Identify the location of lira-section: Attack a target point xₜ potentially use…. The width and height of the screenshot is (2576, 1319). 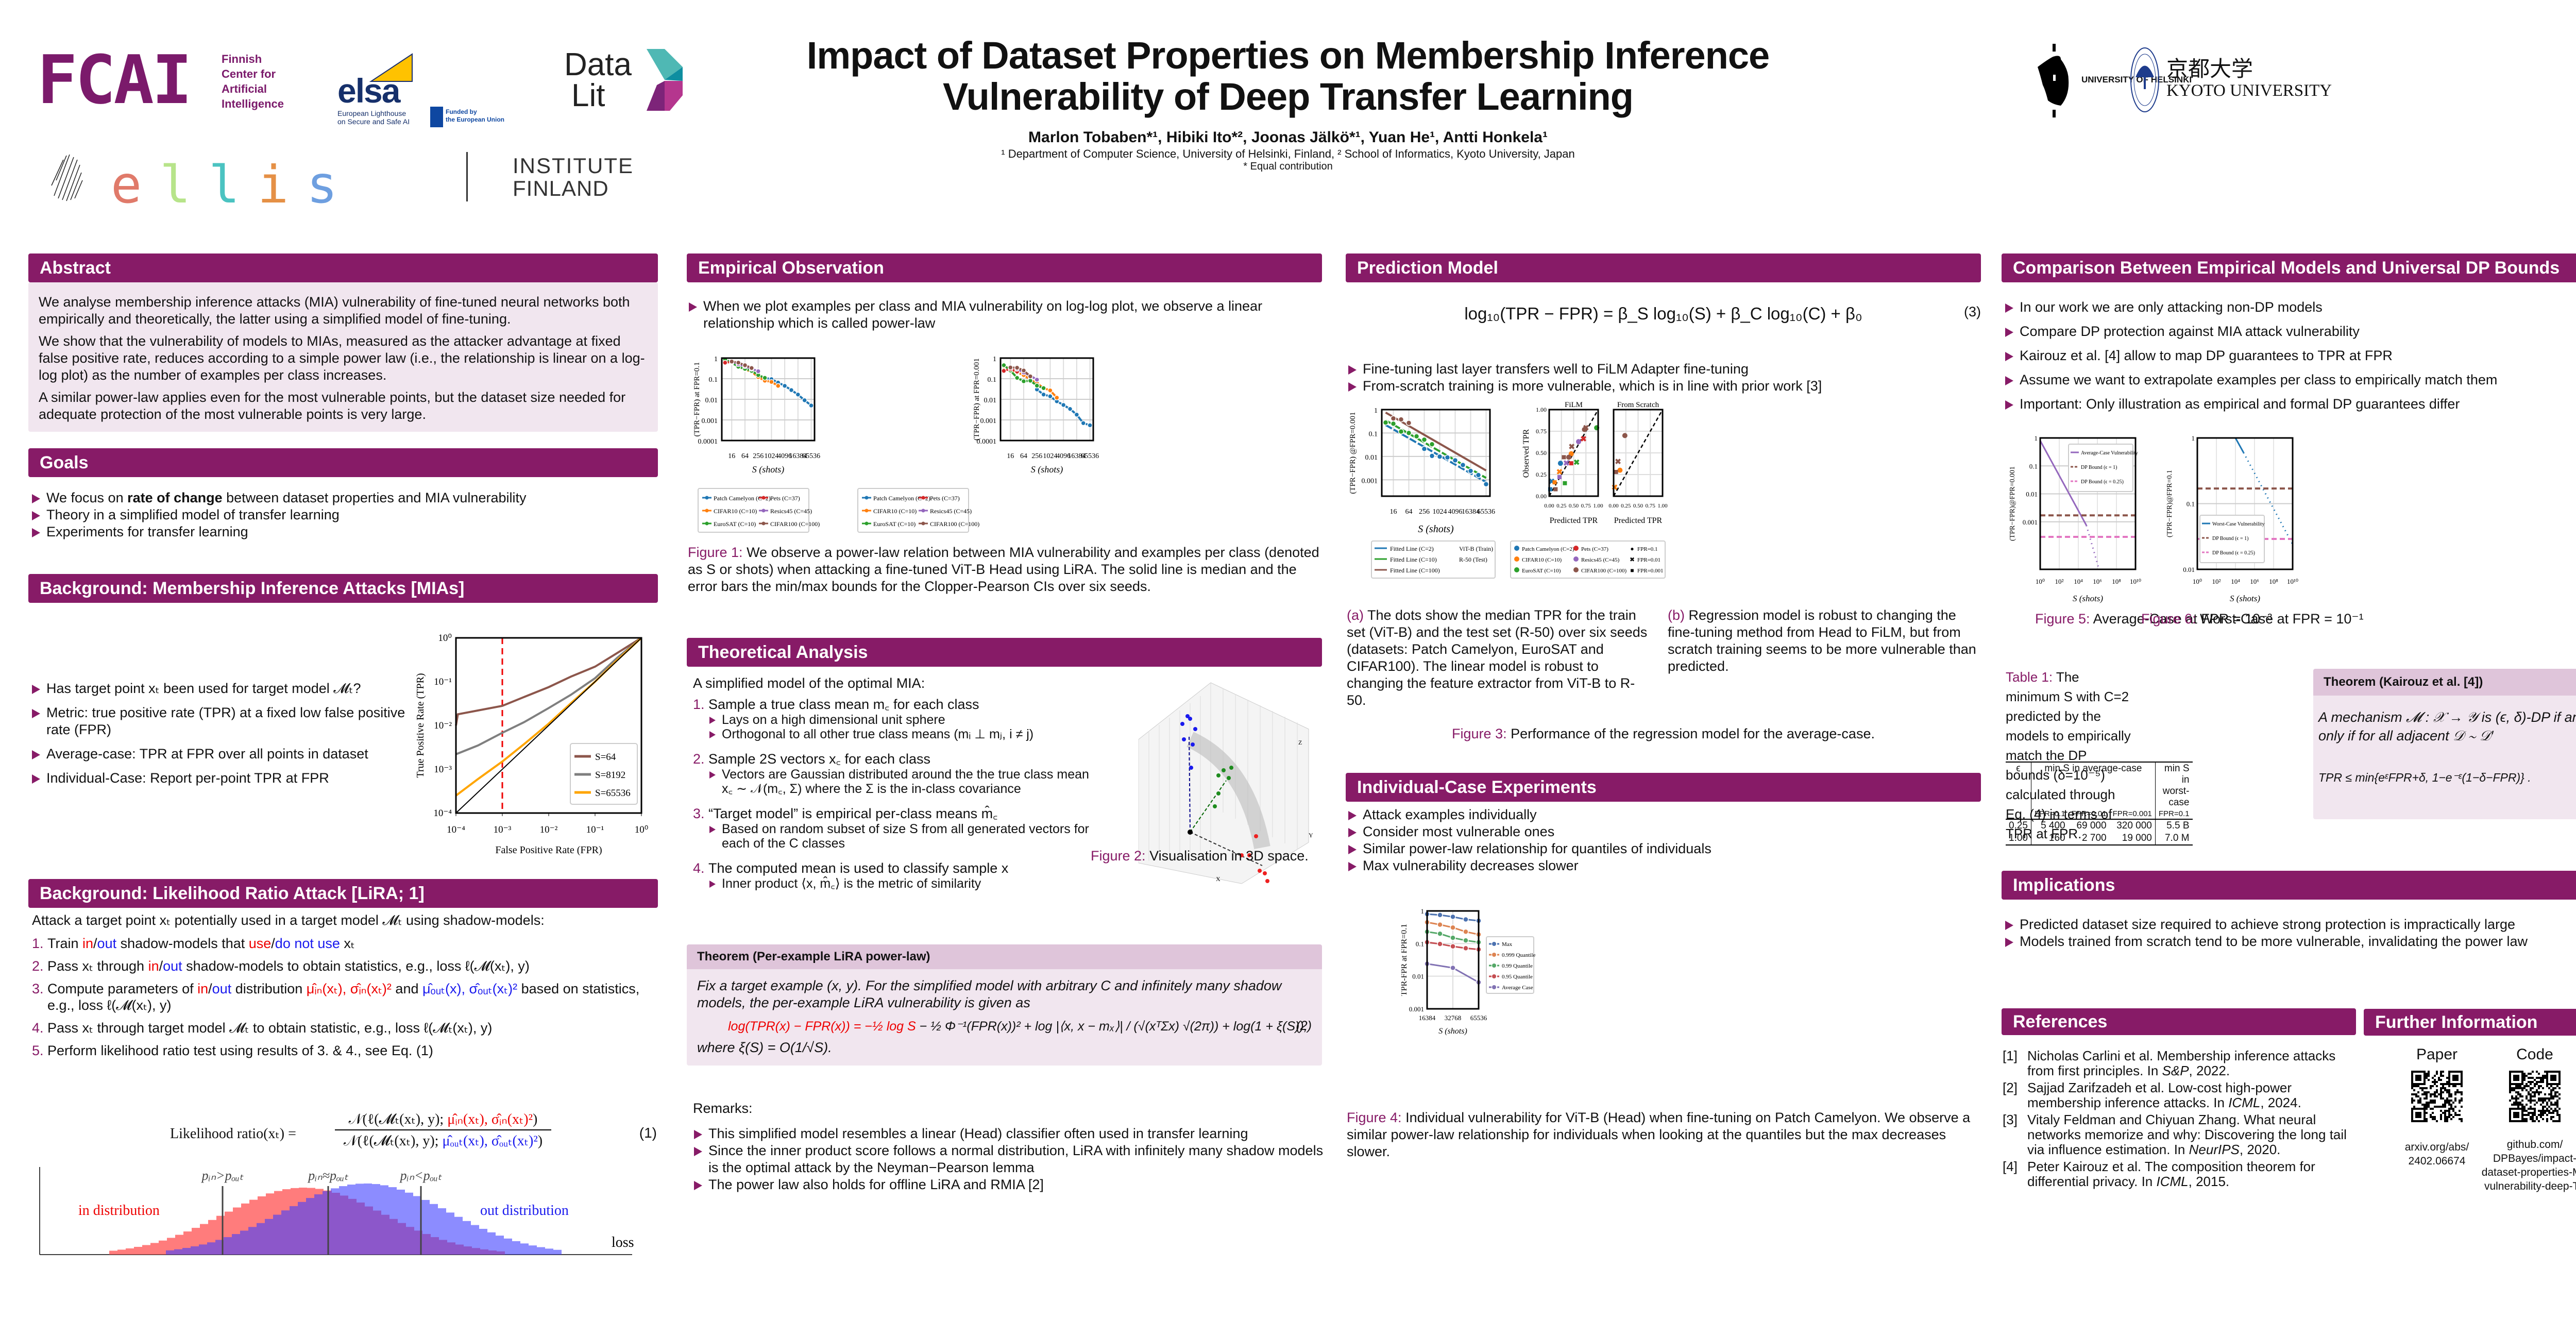
(343, 988).